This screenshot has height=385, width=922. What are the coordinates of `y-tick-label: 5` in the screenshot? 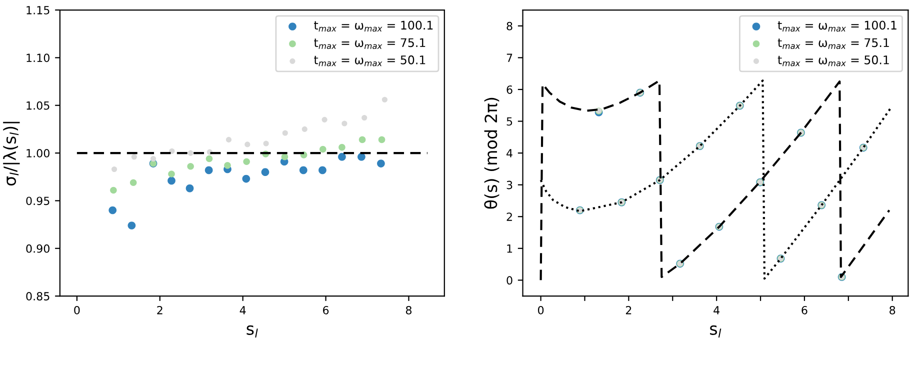 It's located at (509, 121).